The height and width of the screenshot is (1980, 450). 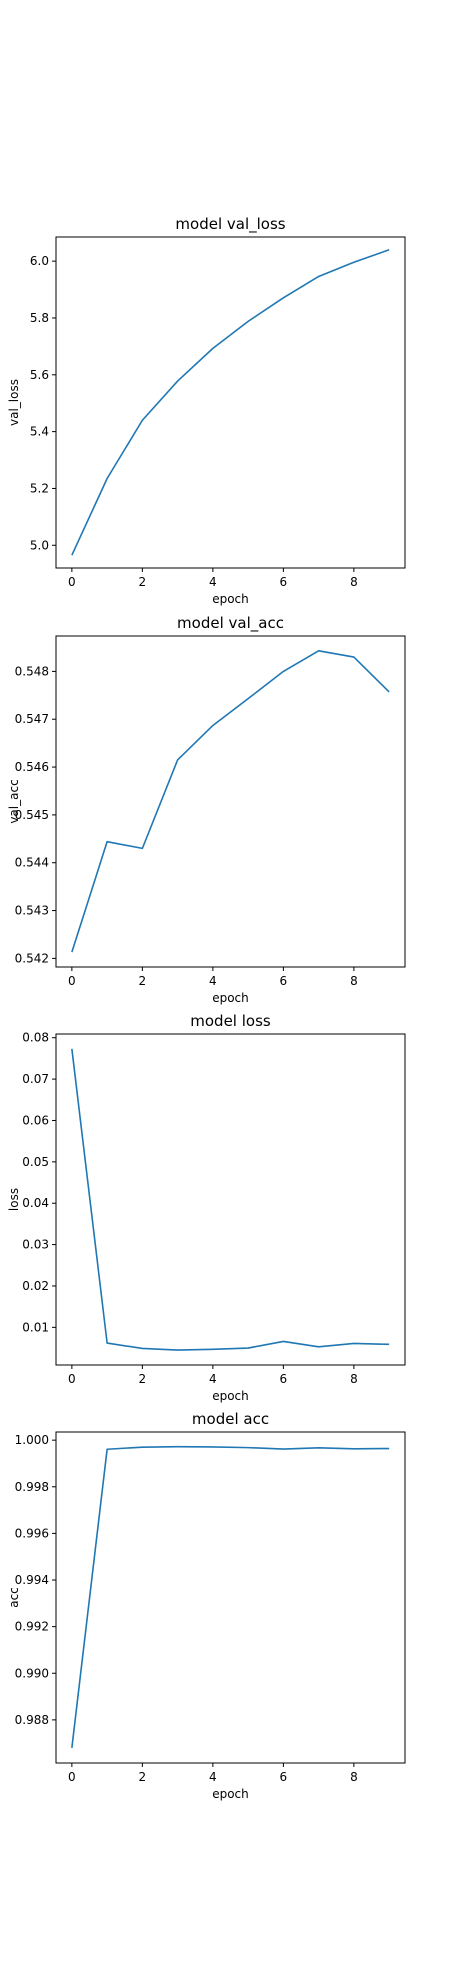 I want to click on y-tick-label: 0.07, so click(x=35, y=1079).